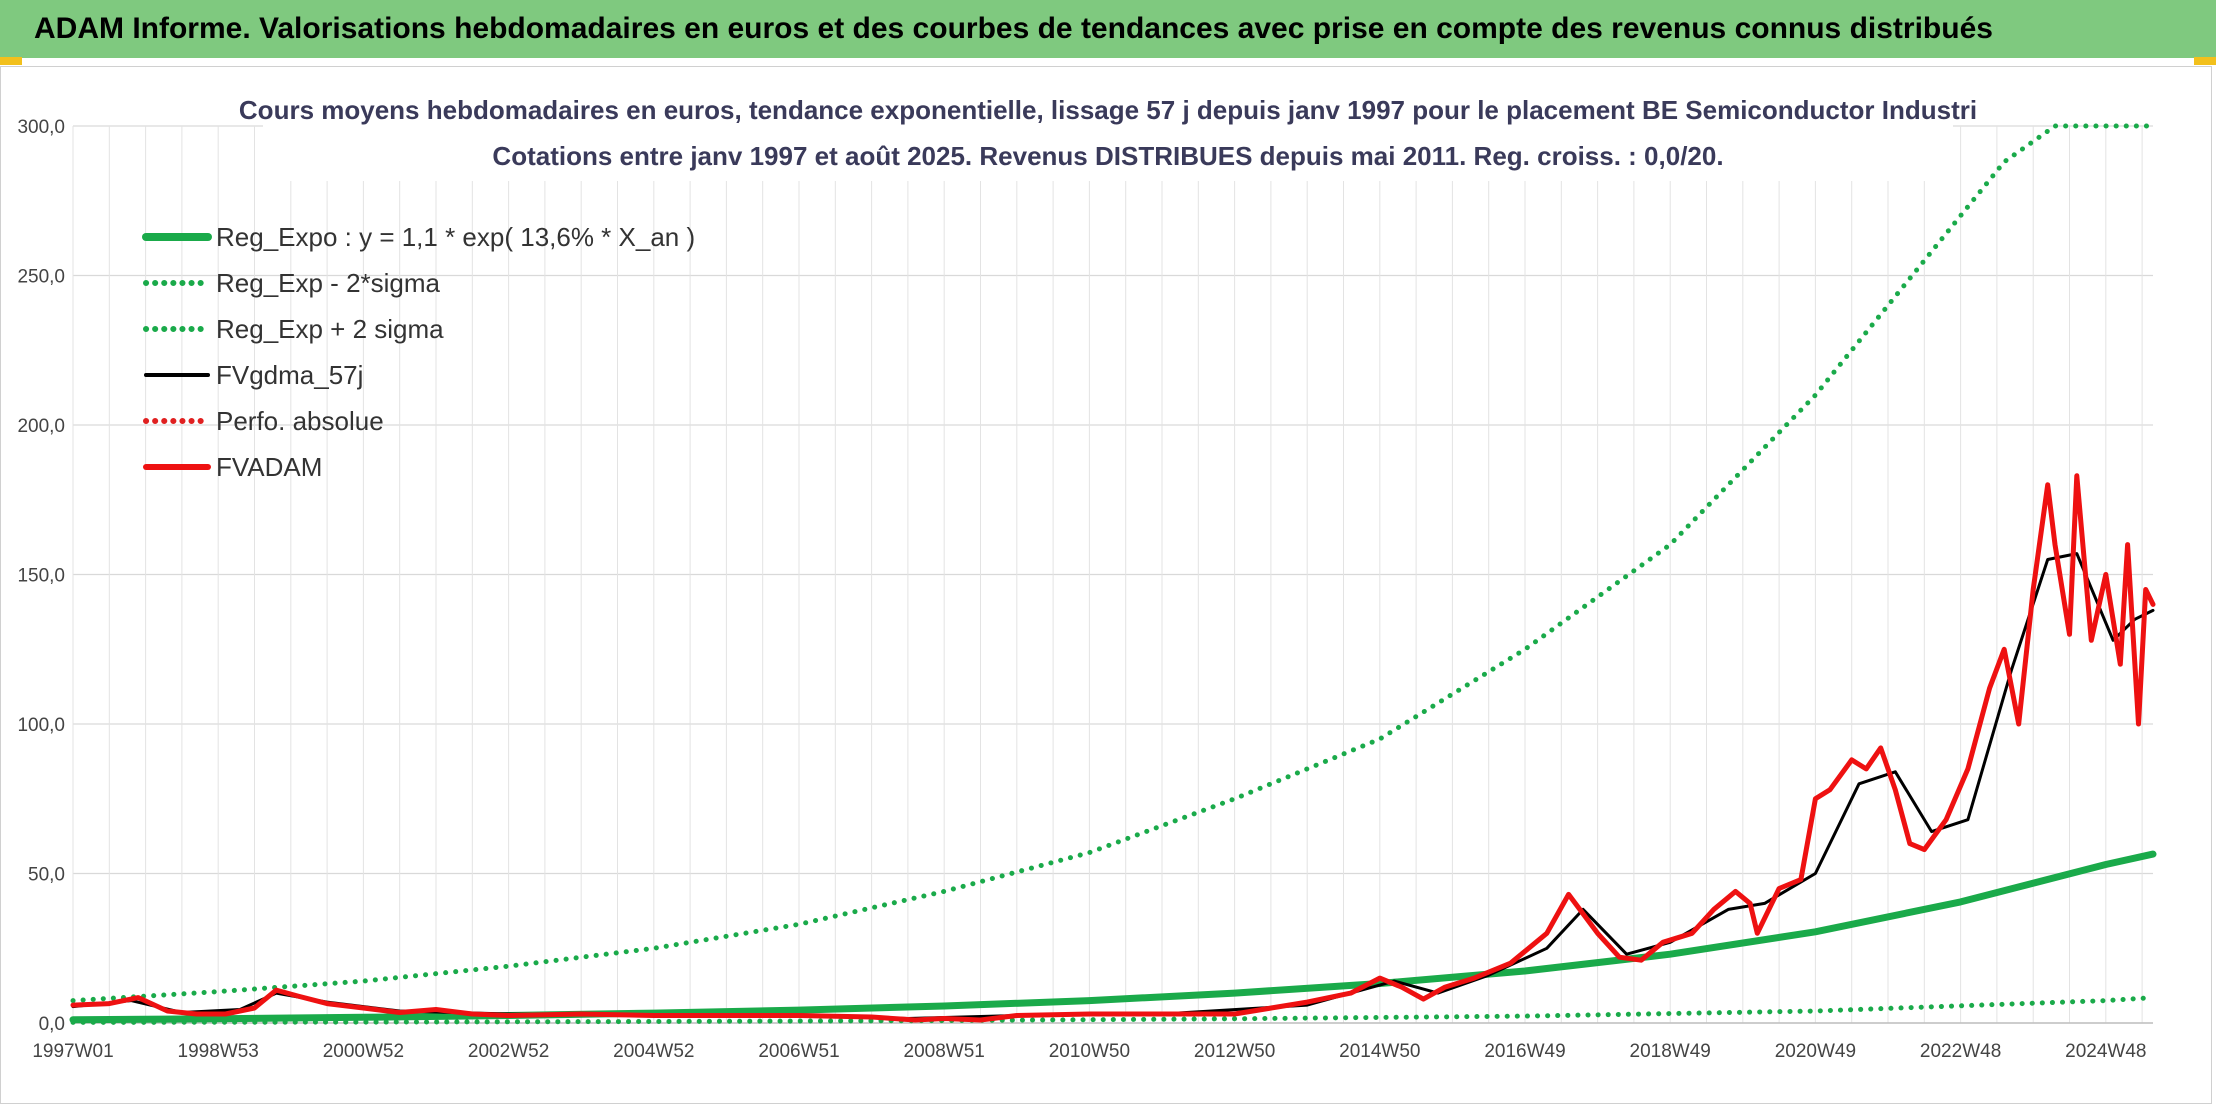 The width and height of the screenshot is (2216, 1106). Describe the element at coordinates (328, 283) in the screenshot. I see `legend-label: Reg_Exp - 2*sigma` at that location.